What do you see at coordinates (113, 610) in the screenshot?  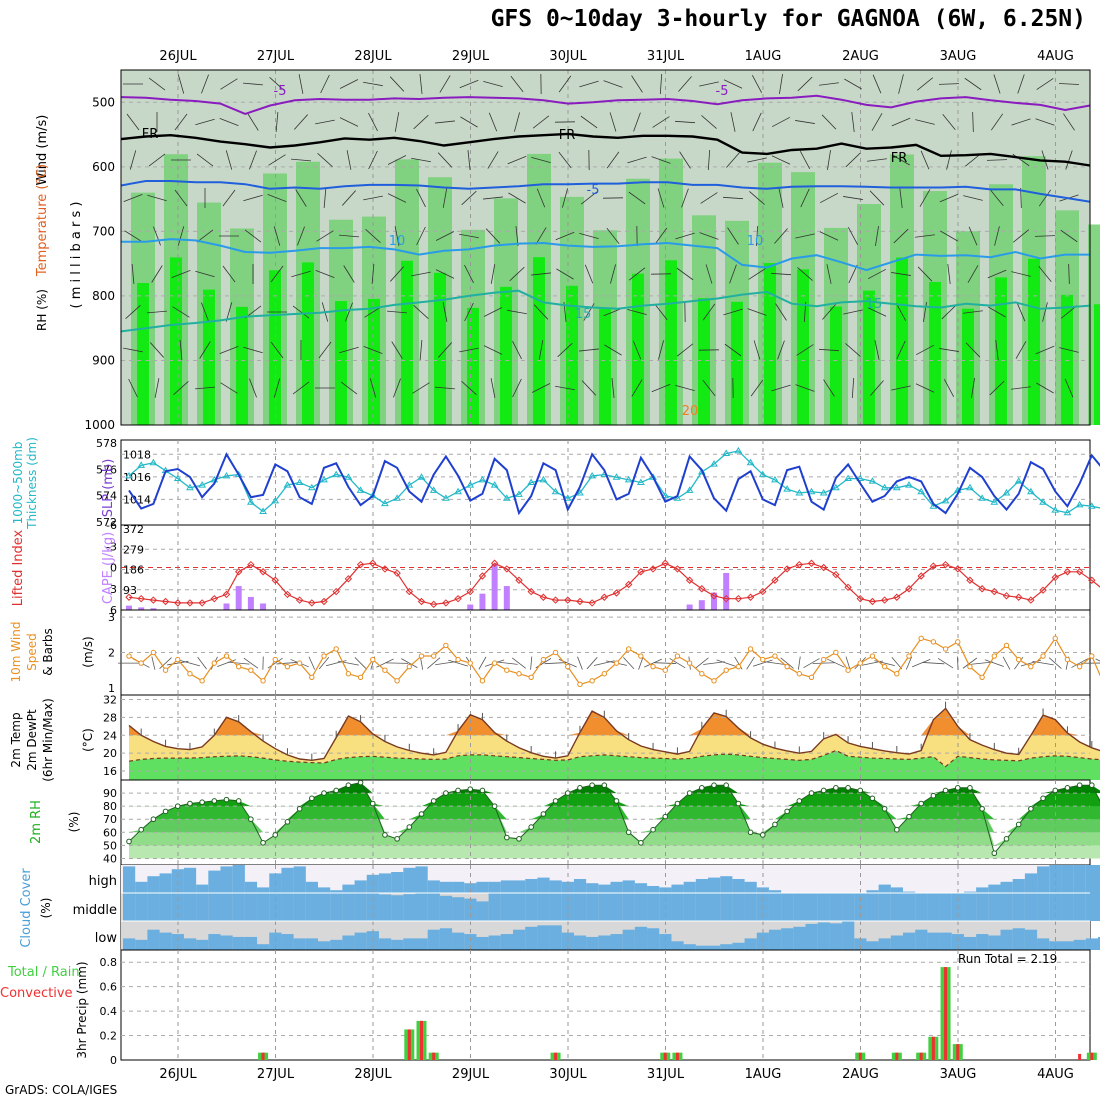 I see `li-tick-label: 6` at bounding box center [113, 610].